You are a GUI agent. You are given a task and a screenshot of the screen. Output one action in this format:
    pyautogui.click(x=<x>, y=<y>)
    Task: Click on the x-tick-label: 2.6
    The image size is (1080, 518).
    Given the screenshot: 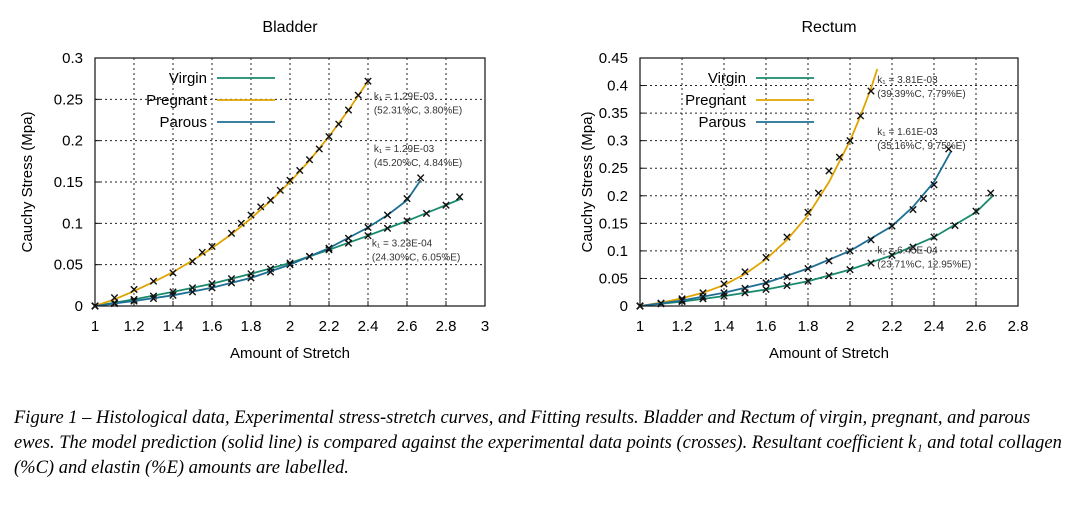 What is the action you would take?
    pyautogui.click(x=407, y=326)
    